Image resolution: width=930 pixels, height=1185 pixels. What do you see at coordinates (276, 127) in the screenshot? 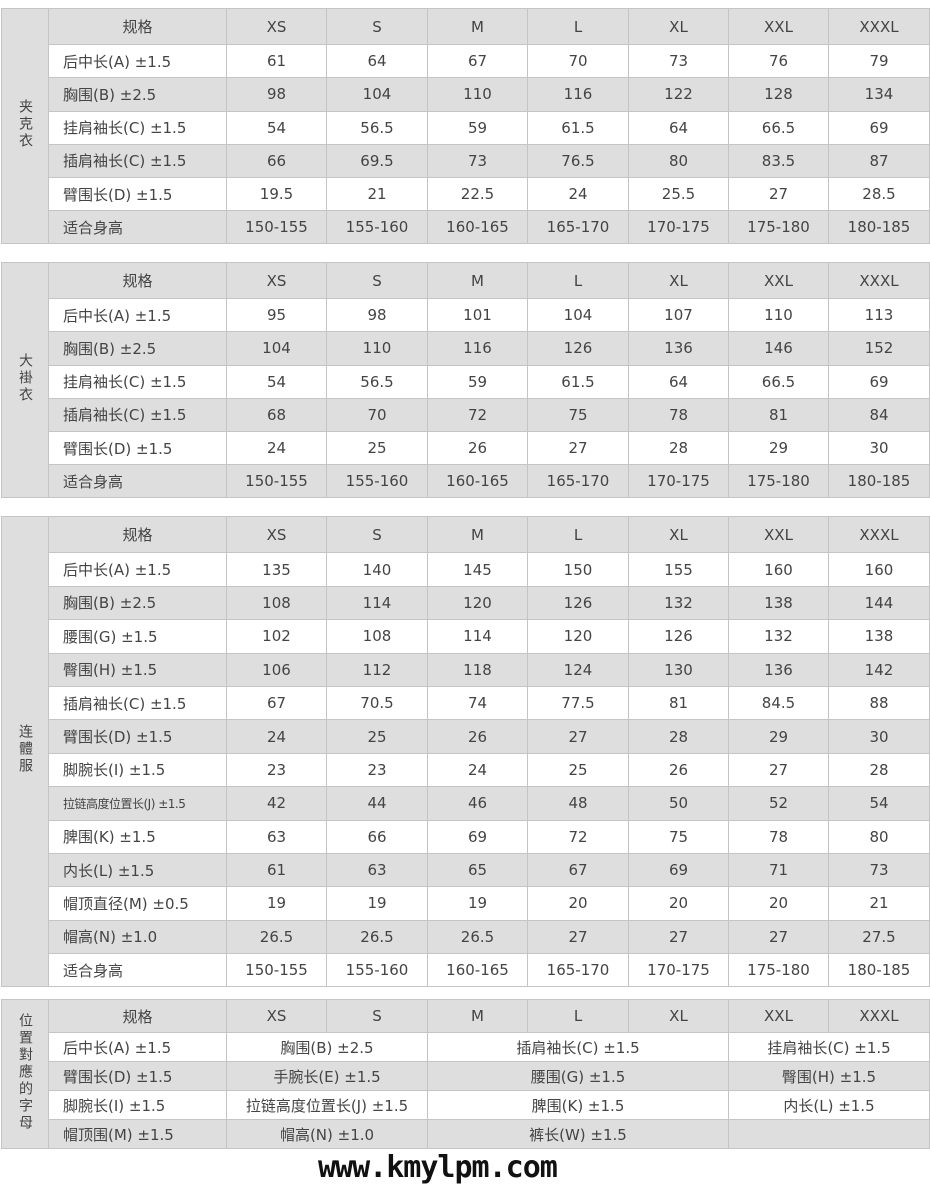
I see `cell-value: 54` at bounding box center [276, 127].